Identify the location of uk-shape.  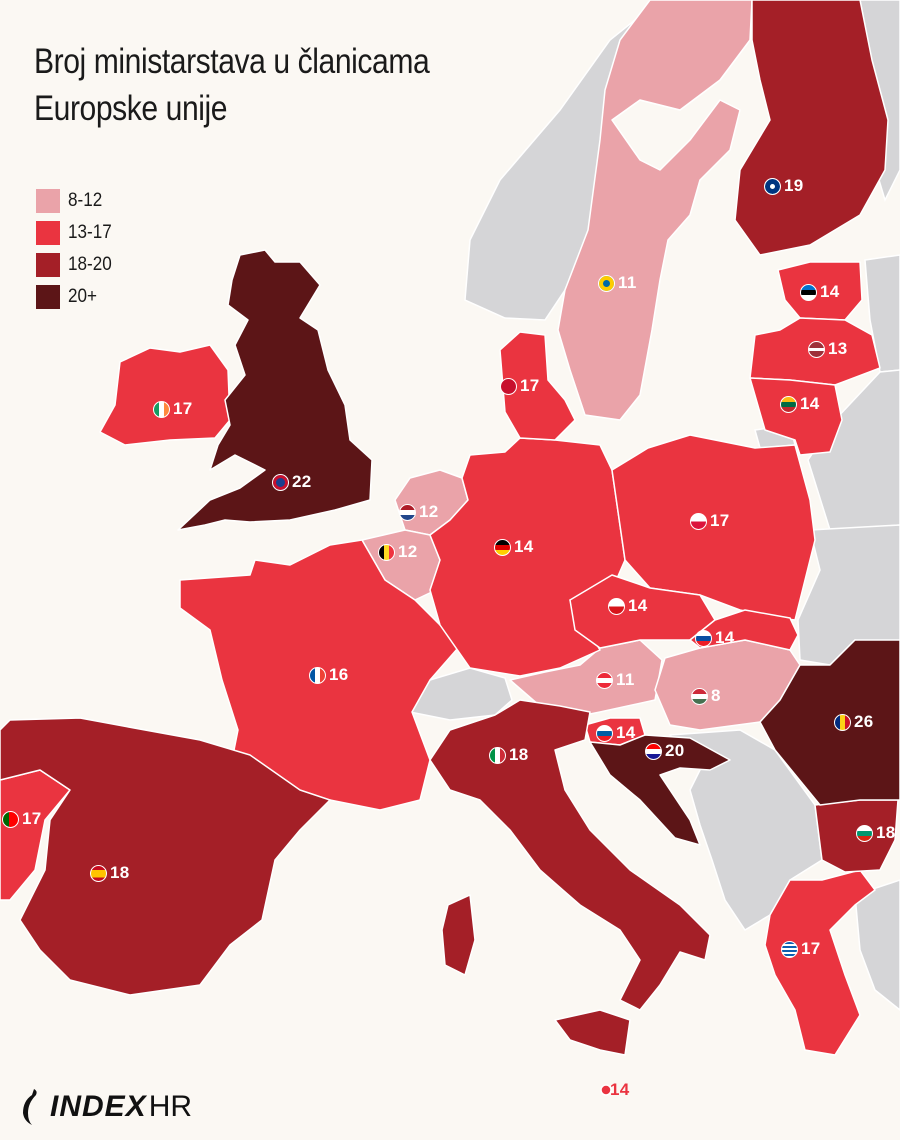
(275, 390).